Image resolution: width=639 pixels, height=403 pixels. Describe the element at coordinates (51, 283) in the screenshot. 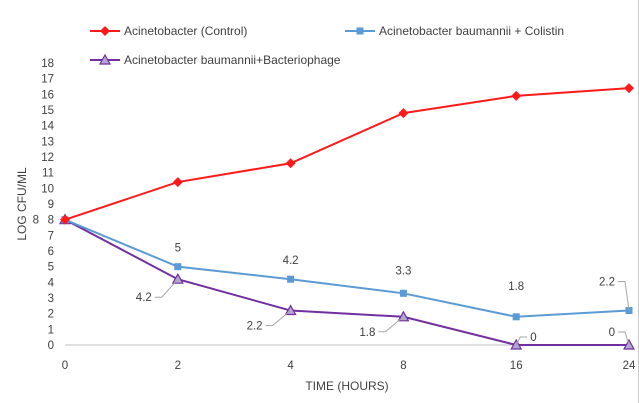

I see `y-tick-label: 4` at that location.